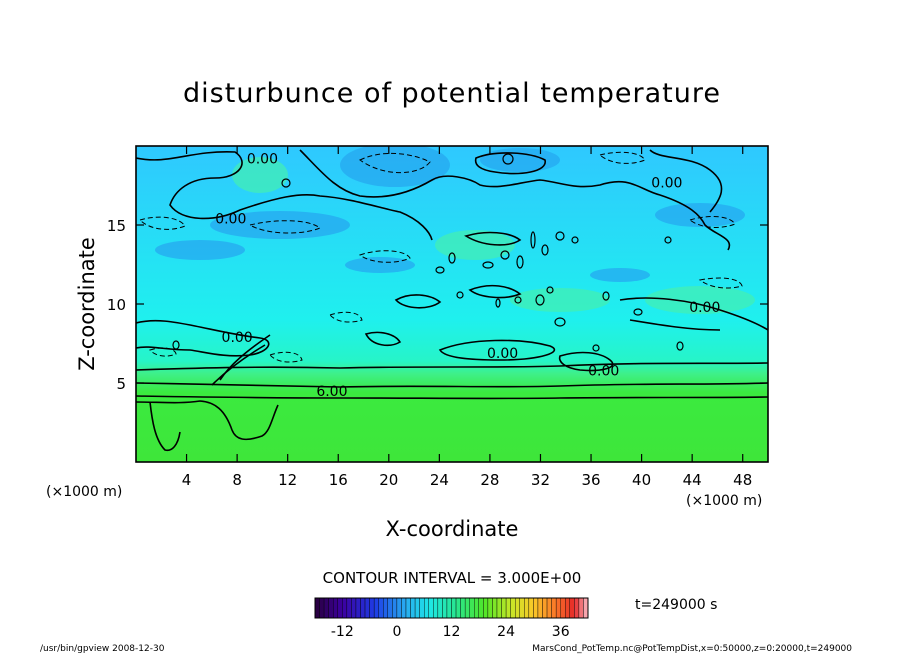  I want to click on x-tick-label: 16, so click(338, 480).